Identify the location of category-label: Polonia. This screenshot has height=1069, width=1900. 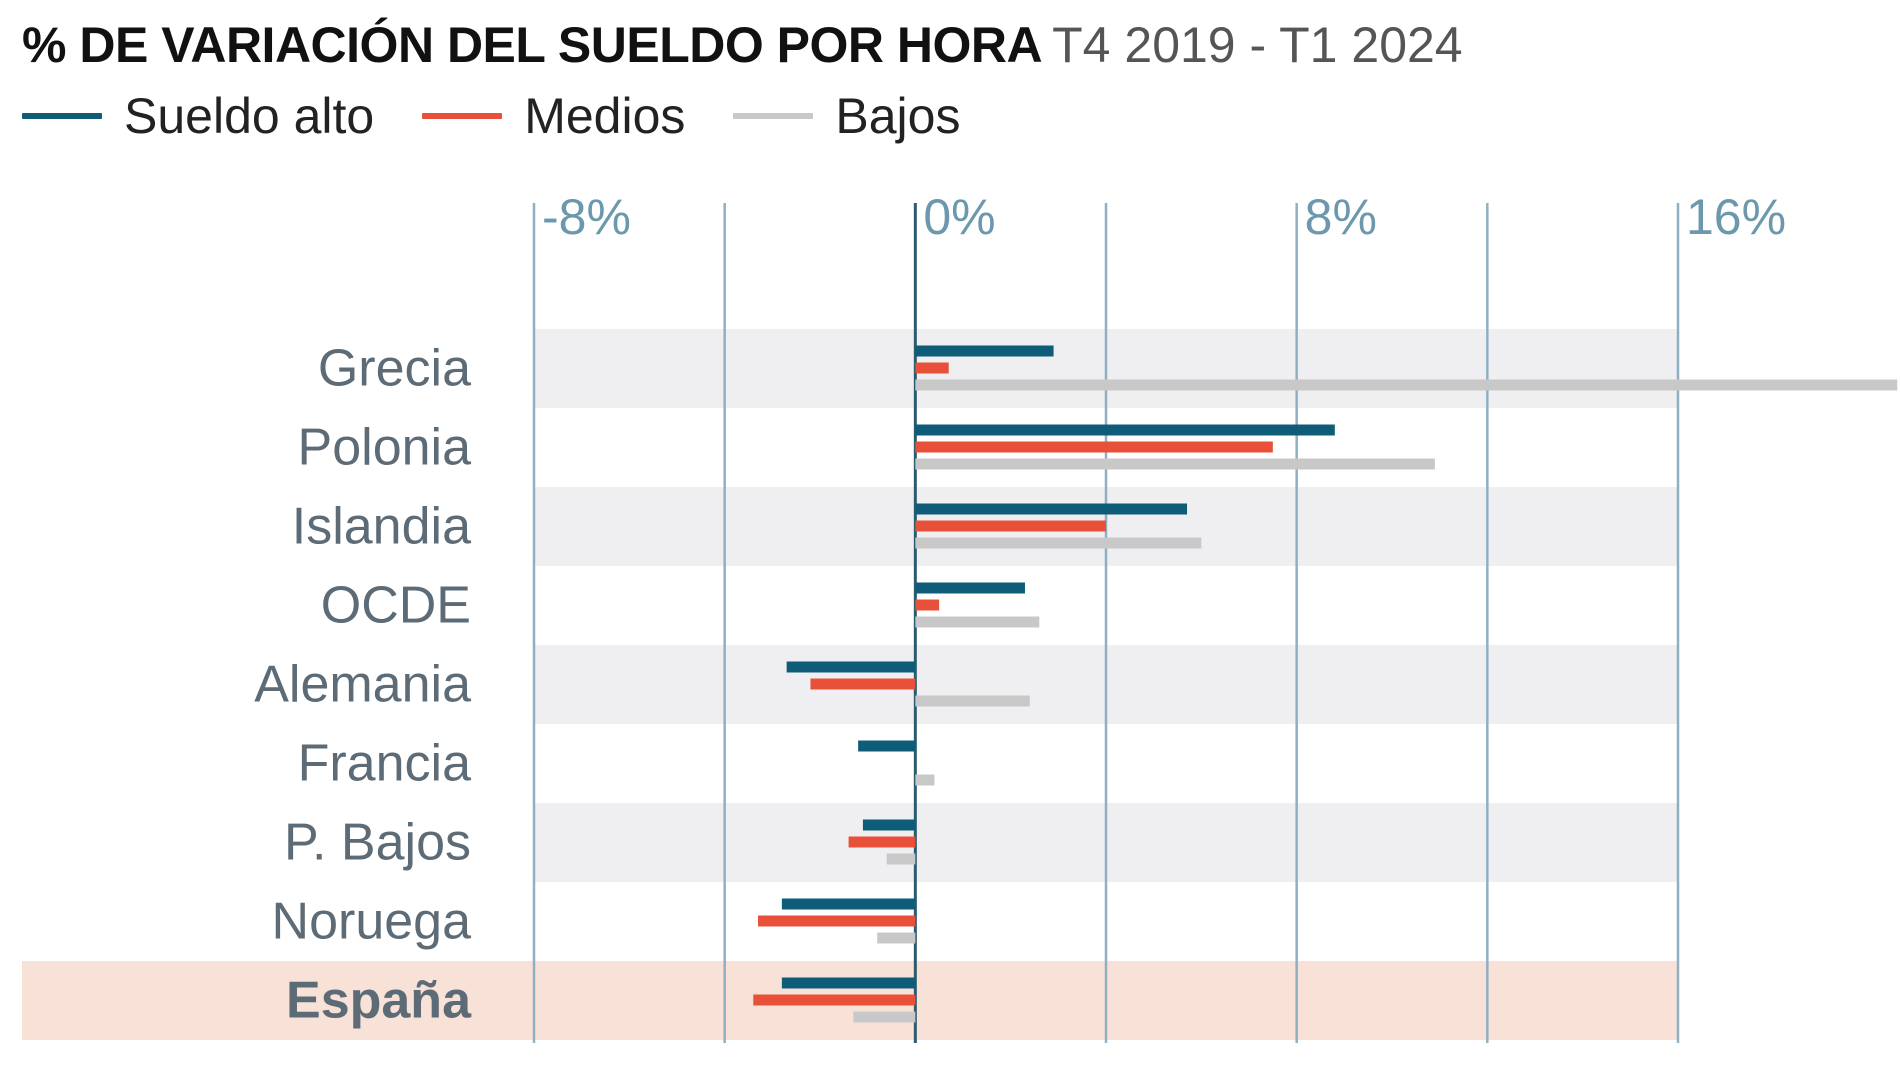
(385, 448).